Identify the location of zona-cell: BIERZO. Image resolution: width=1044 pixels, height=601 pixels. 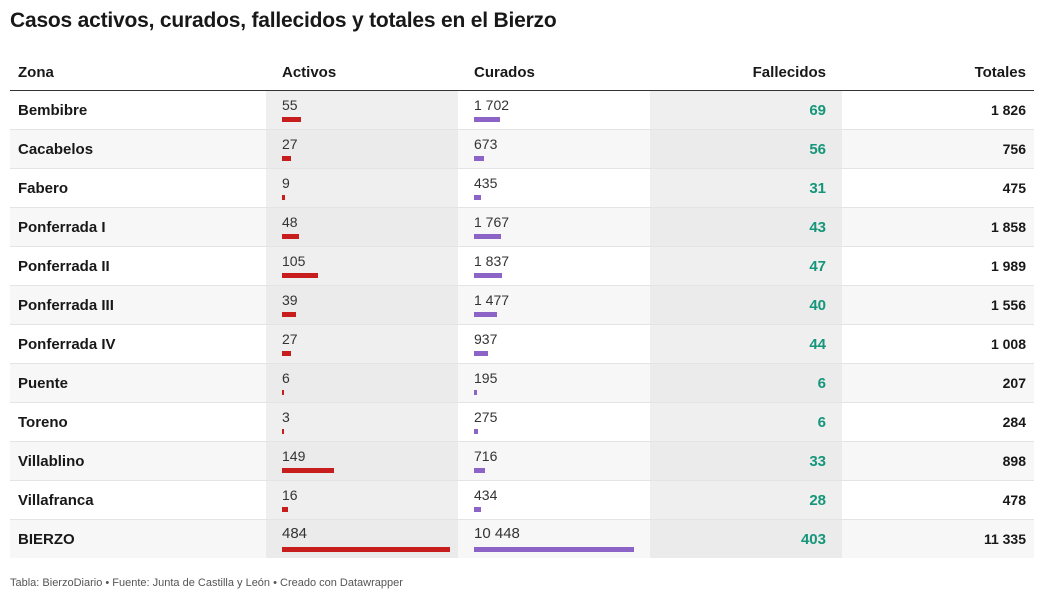
(46, 539).